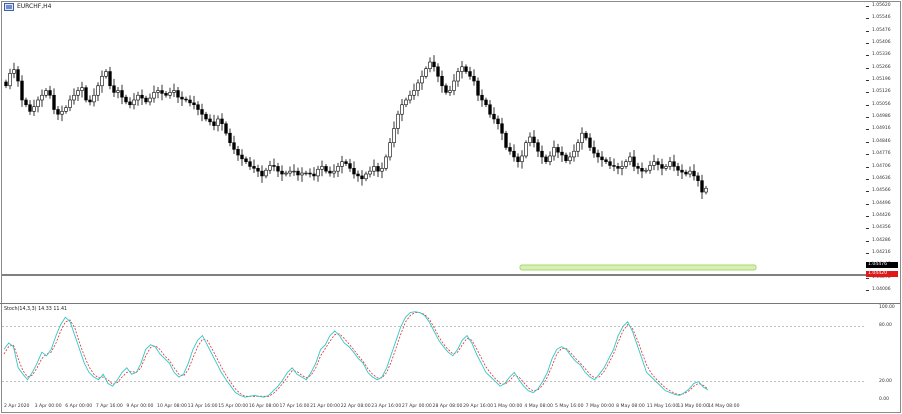 The height and width of the screenshot is (414, 902). I want to click on price-label: 1.04566, so click(881, 191).